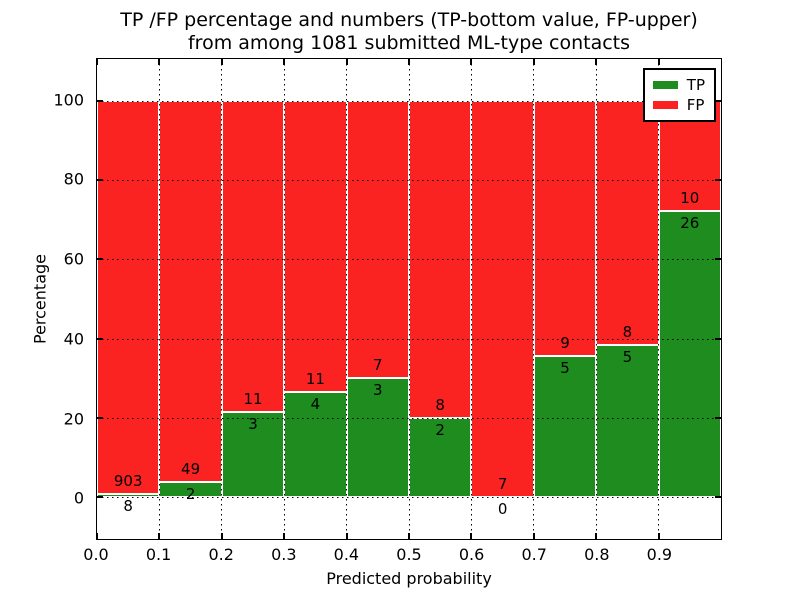  Describe the element at coordinates (221, 554) in the screenshot. I see `x-tick-label: 0.2` at that location.